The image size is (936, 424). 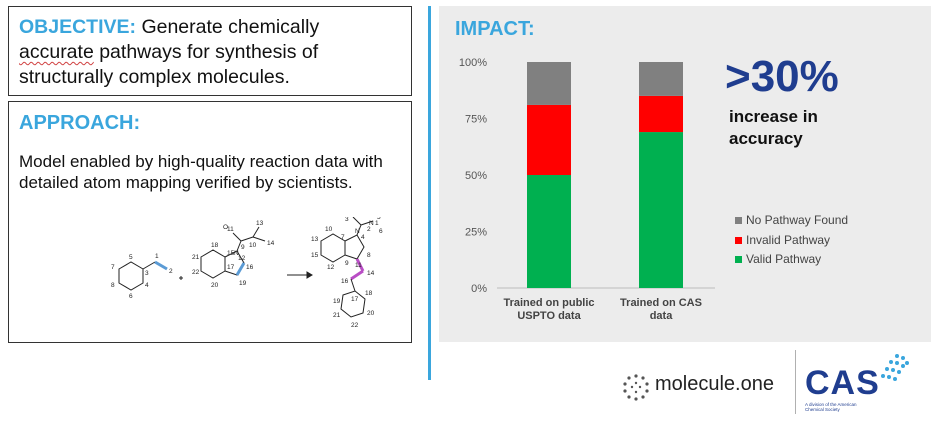 I want to click on label-r1-3: 3, so click(x=147, y=273).